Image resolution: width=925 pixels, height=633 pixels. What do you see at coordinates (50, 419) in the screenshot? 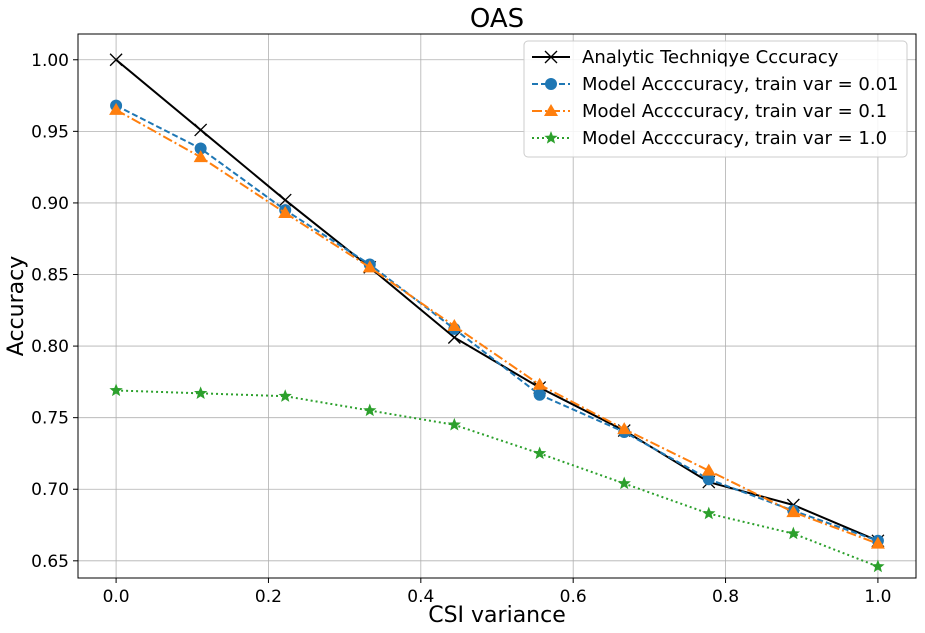
I see `y-tick-label: 0.75` at bounding box center [50, 419].